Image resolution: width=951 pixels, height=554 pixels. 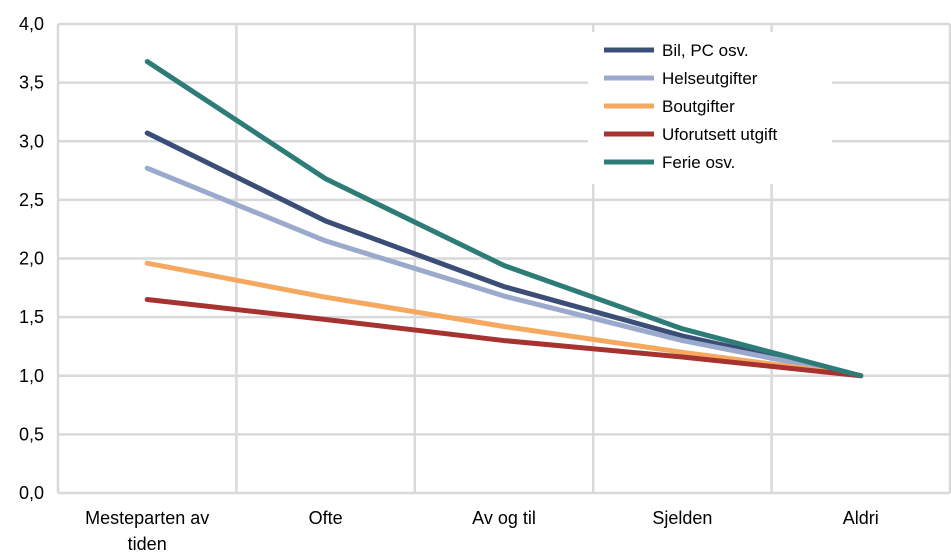 I want to click on y-tick-label: 0,5, so click(x=31, y=434).